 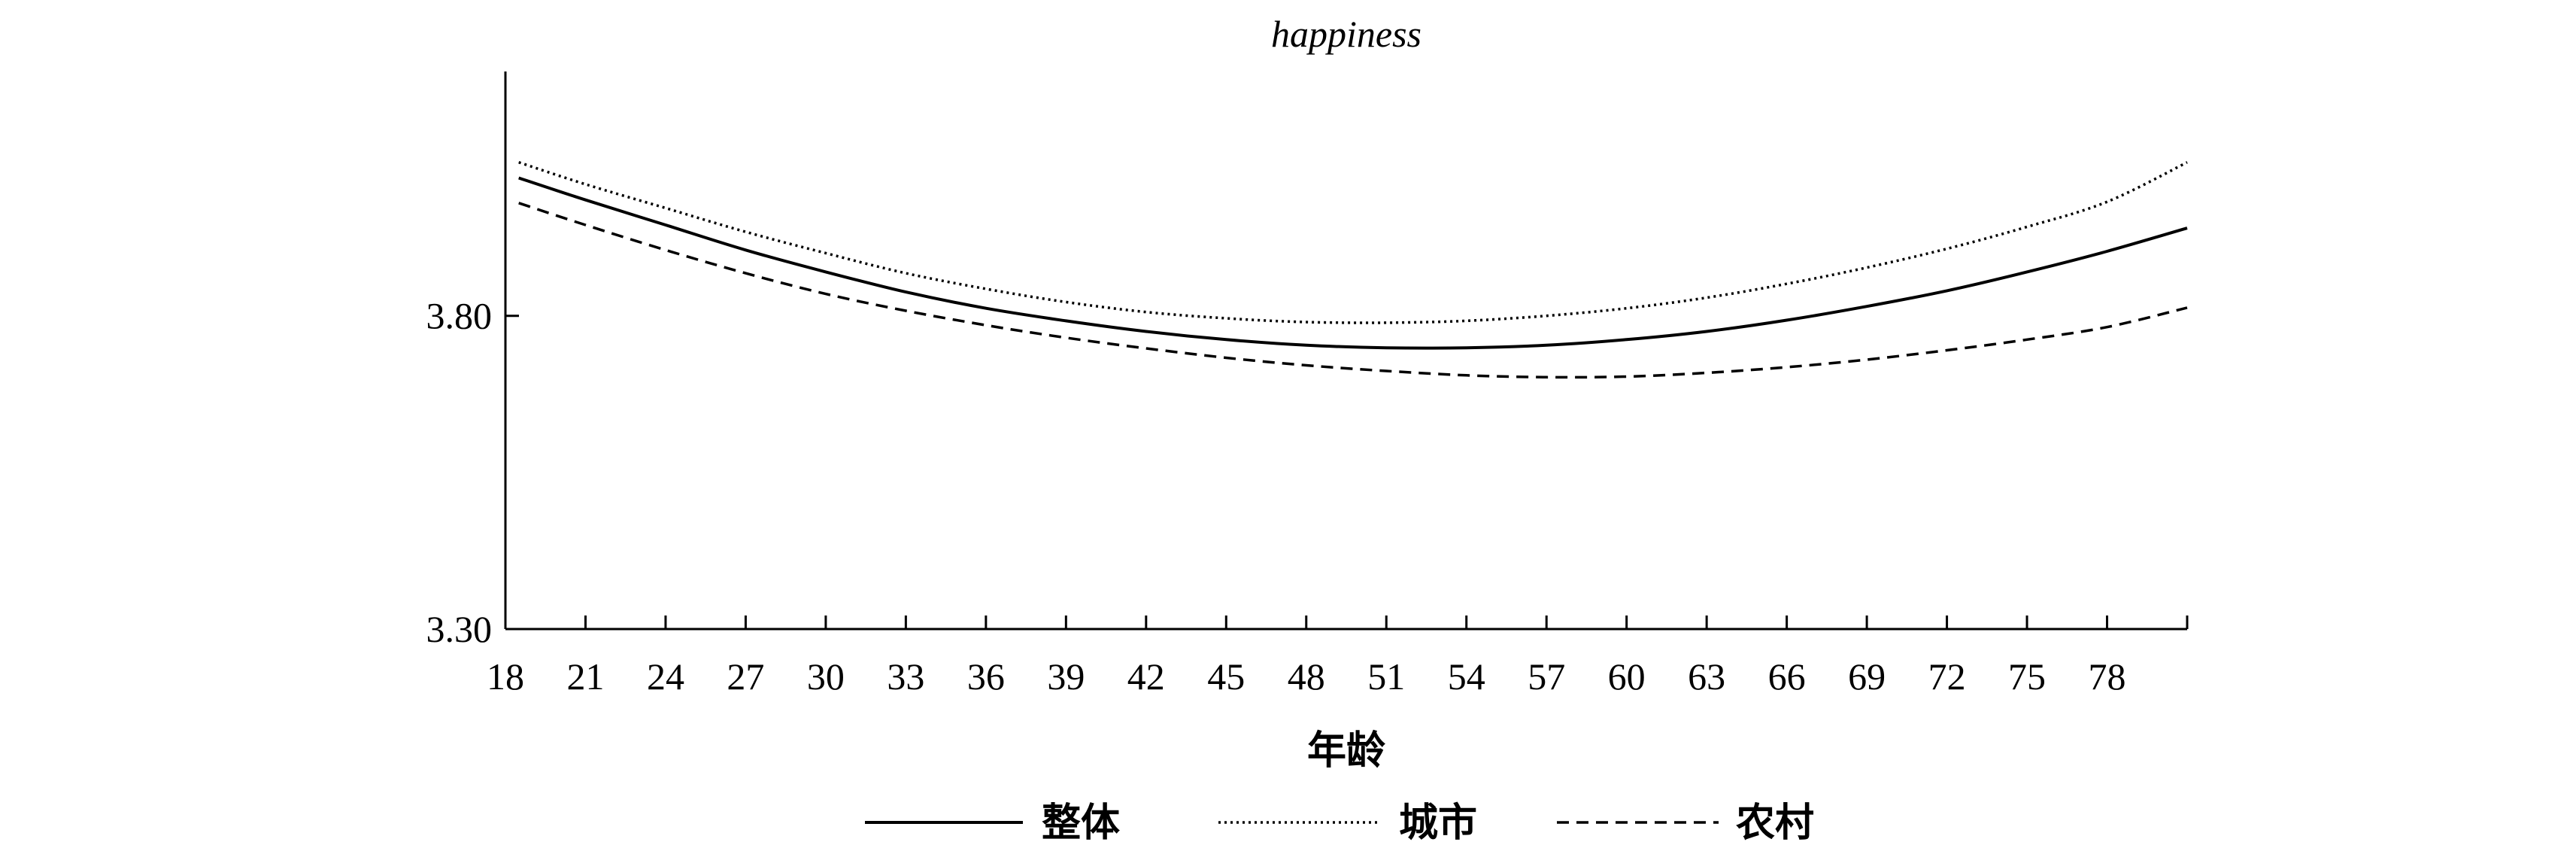 What do you see at coordinates (1466, 676) in the screenshot?
I see `x-tick-label: 54` at bounding box center [1466, 676].